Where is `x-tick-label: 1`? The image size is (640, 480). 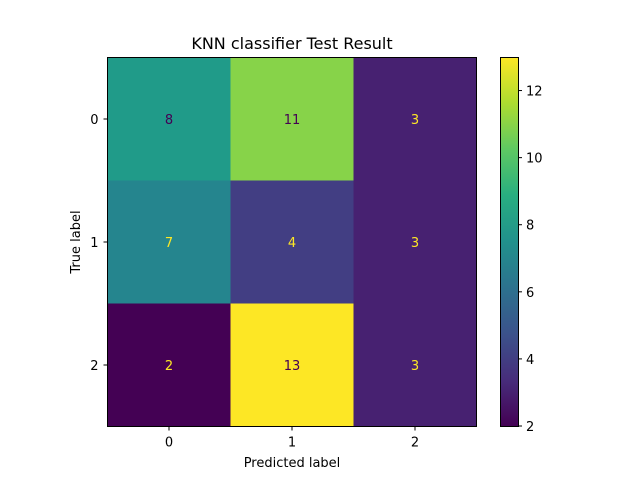 x-tick-label: 1 is located at coordinates (292, 443).